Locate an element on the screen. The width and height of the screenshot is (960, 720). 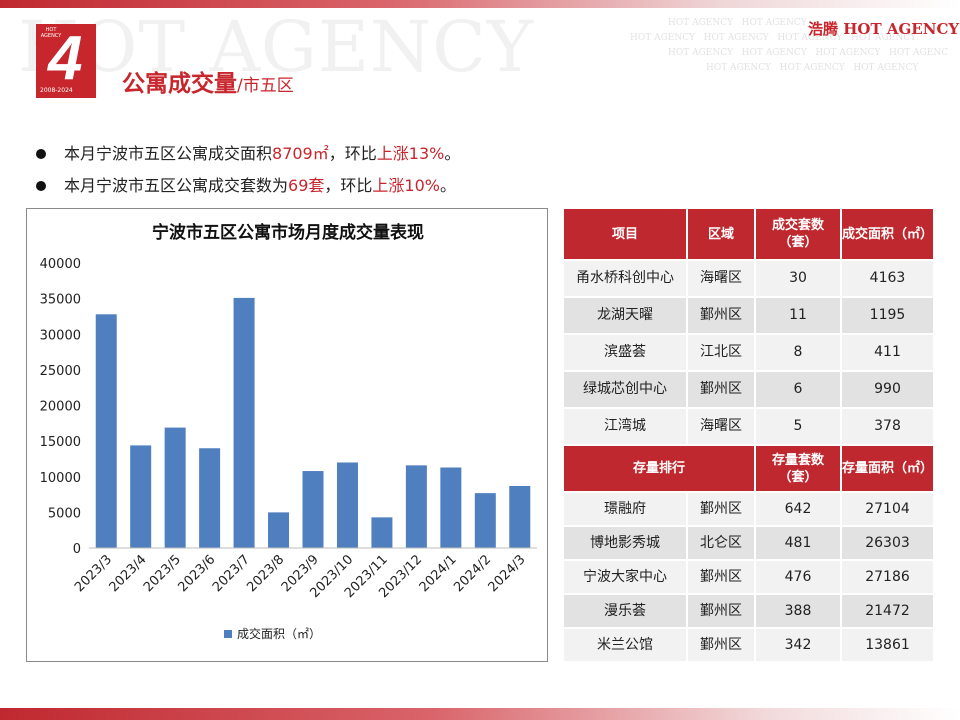
table-row: 博地影秀城 北仑区 481 26303 is located at coordinates (749, 544).